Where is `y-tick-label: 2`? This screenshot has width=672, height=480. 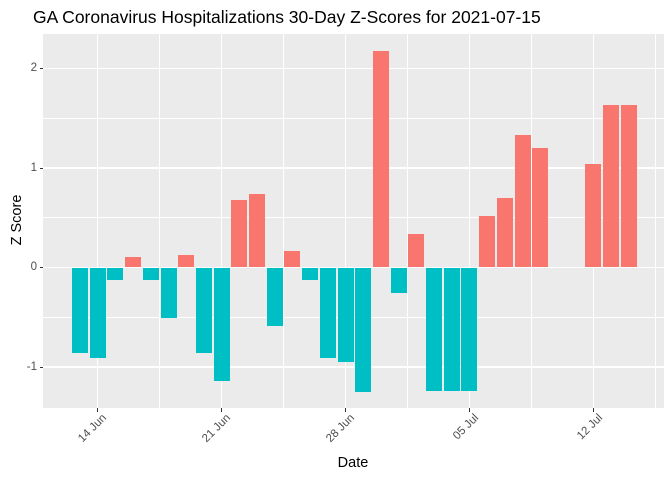 y-tick-label: 2 is located at coordinates (33, 68).